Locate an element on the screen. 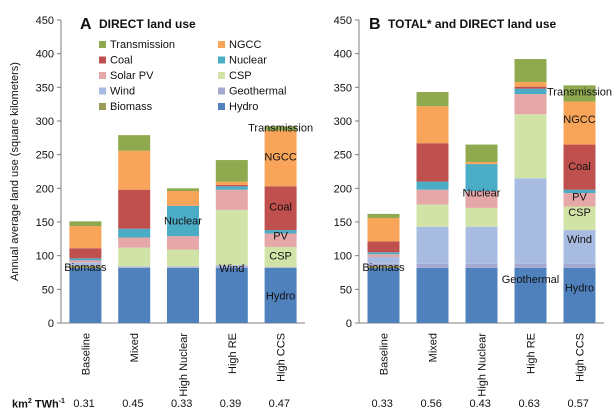 This screenshot has width=612, height=416. panel-b-bar-high-nuclear-csp is located at coordinates (481, 217).